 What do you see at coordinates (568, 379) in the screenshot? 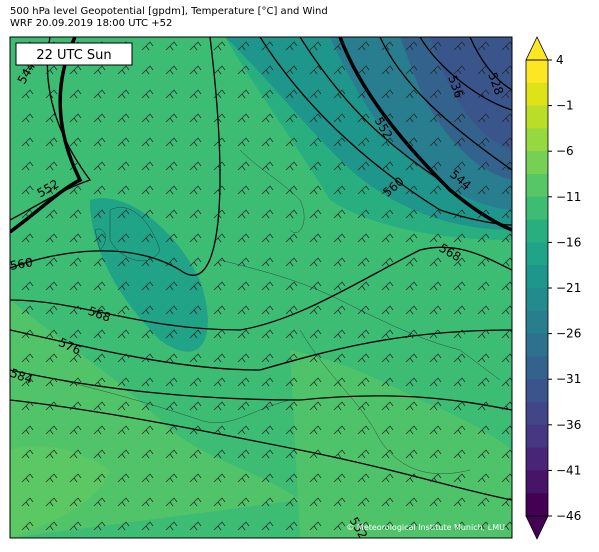
I see `colorbar-tick-label: −31` at bounding box center [568, 379].